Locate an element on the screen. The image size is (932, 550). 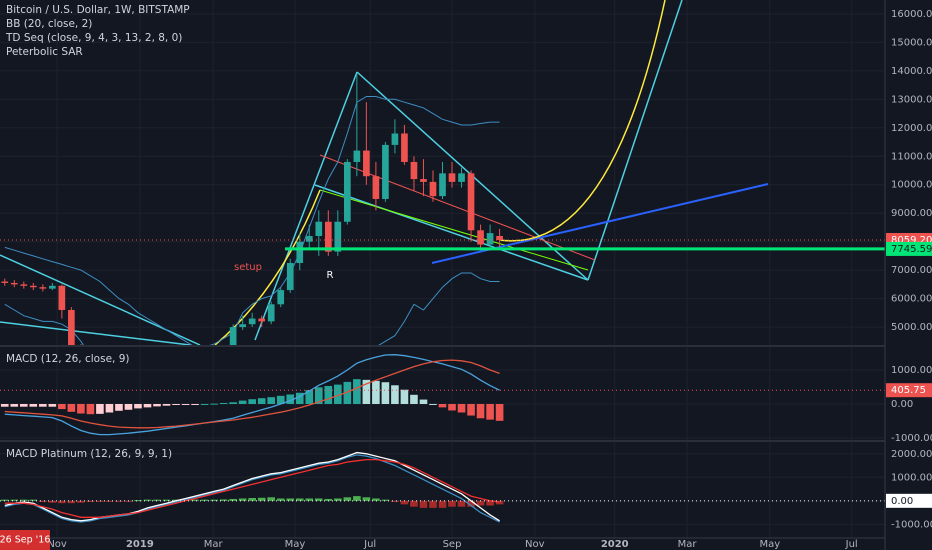
y-tick-label: 11000.00 is located at coordinates (911, 156).